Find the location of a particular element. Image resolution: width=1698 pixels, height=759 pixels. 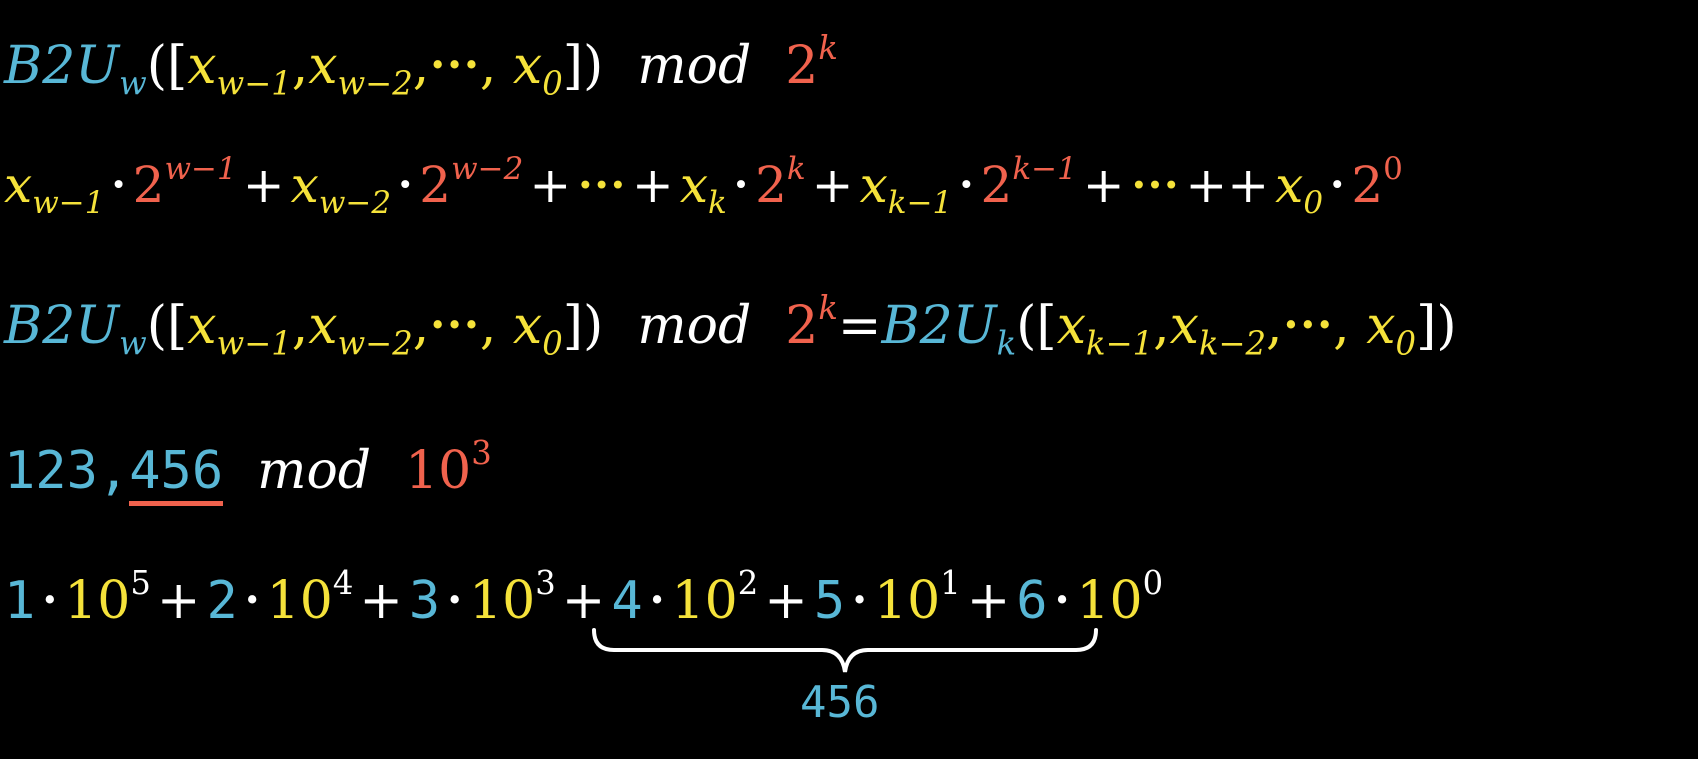

plus-sign: ++ is located at coordinates (1227, 185).